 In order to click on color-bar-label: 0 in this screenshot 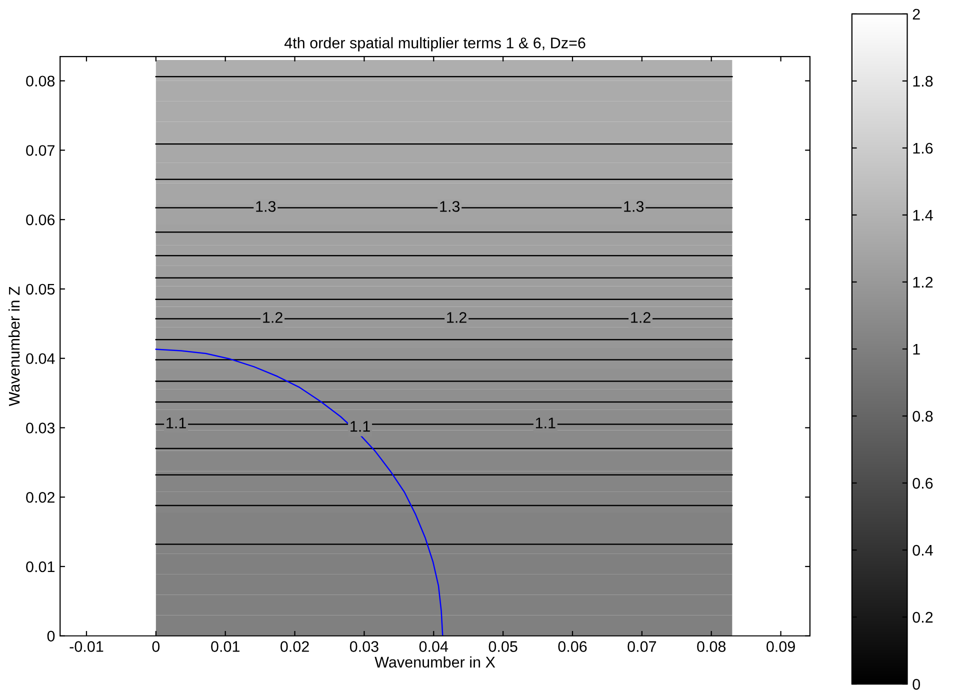, I will do `click(916, 684)`.